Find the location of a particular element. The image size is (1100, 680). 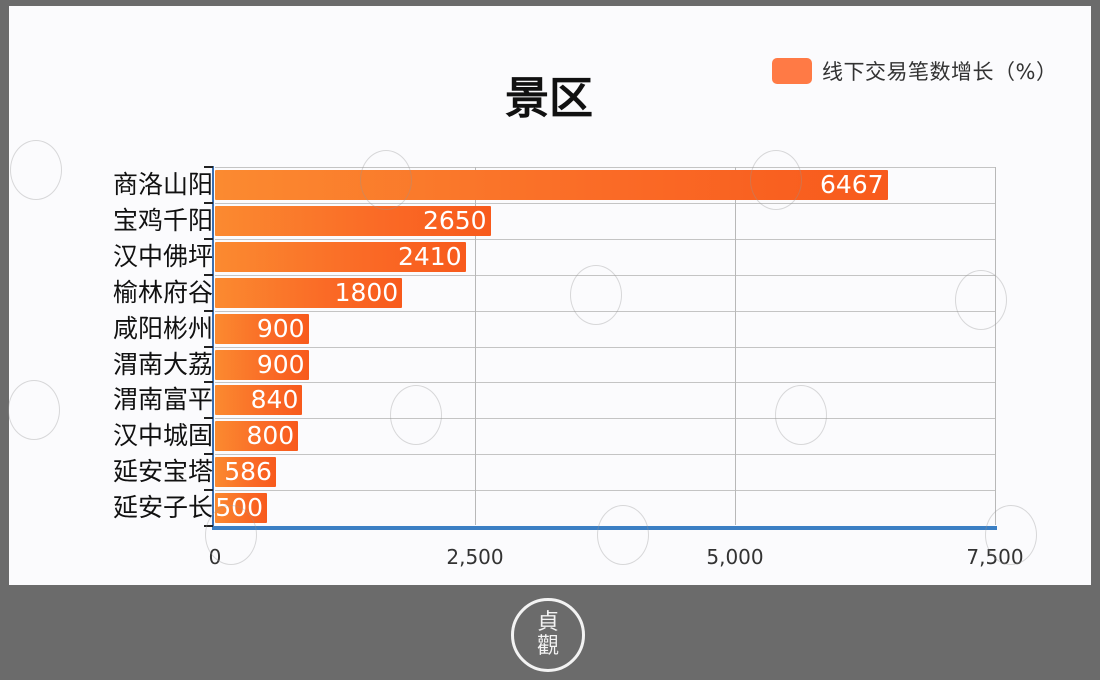

bar: 586 is located at coordinates (245, 472).